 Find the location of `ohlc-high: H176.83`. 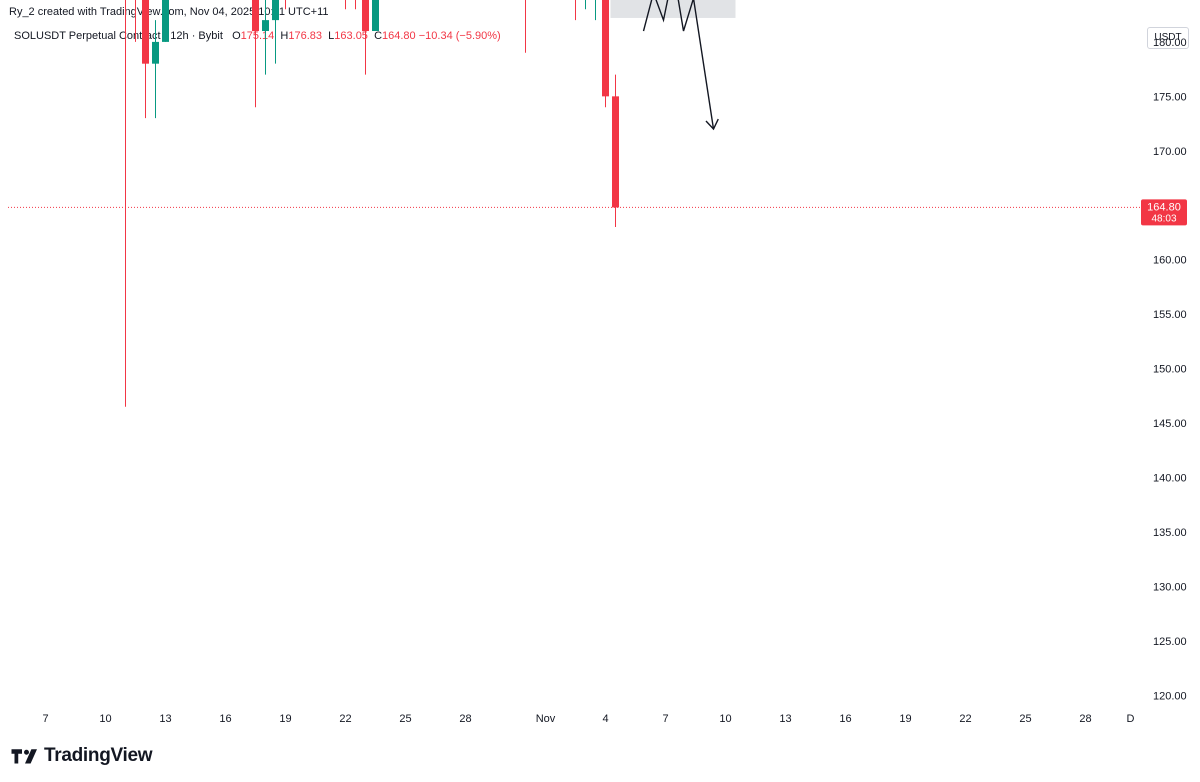

ohlc-high: H176.83 is located at coordinates (301, 36).